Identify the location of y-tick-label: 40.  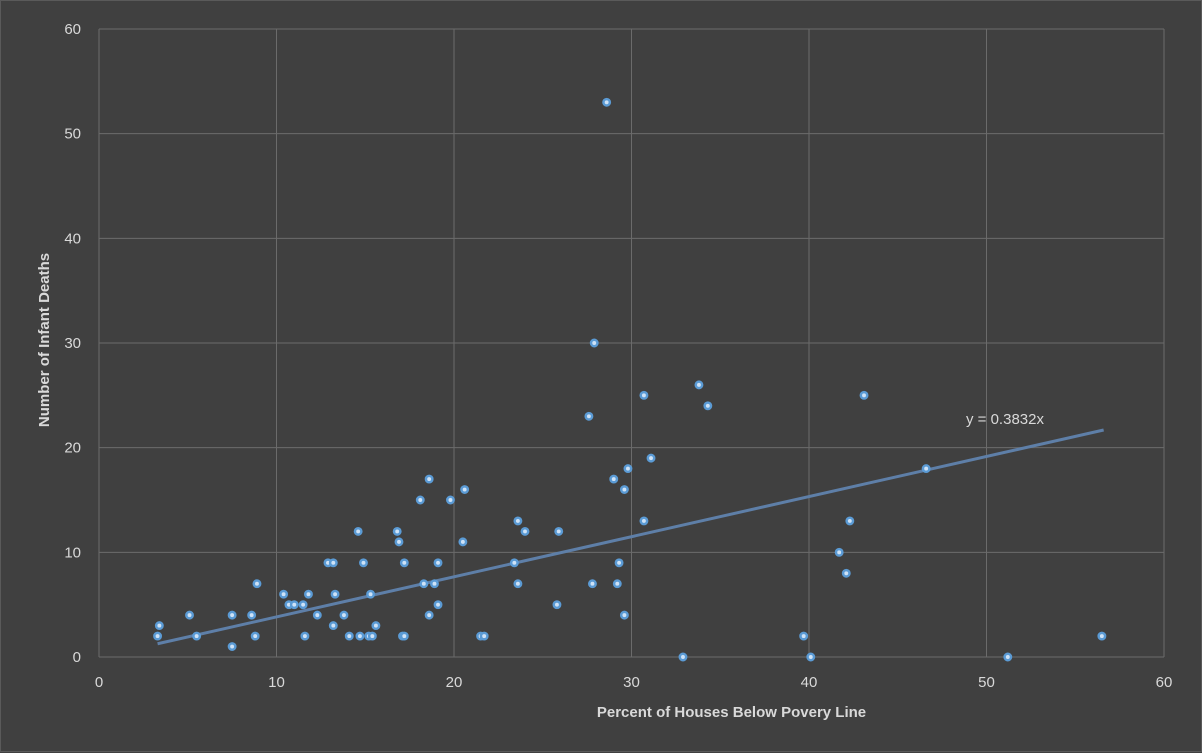
(72, 238).